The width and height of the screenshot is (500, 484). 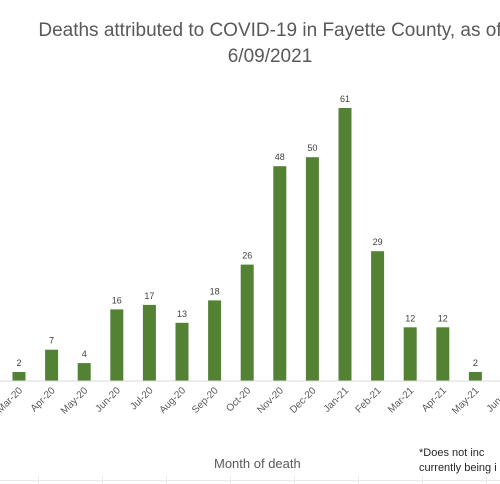 I want to click on data-label-mar-20: 2, so click(x=18, y=363).